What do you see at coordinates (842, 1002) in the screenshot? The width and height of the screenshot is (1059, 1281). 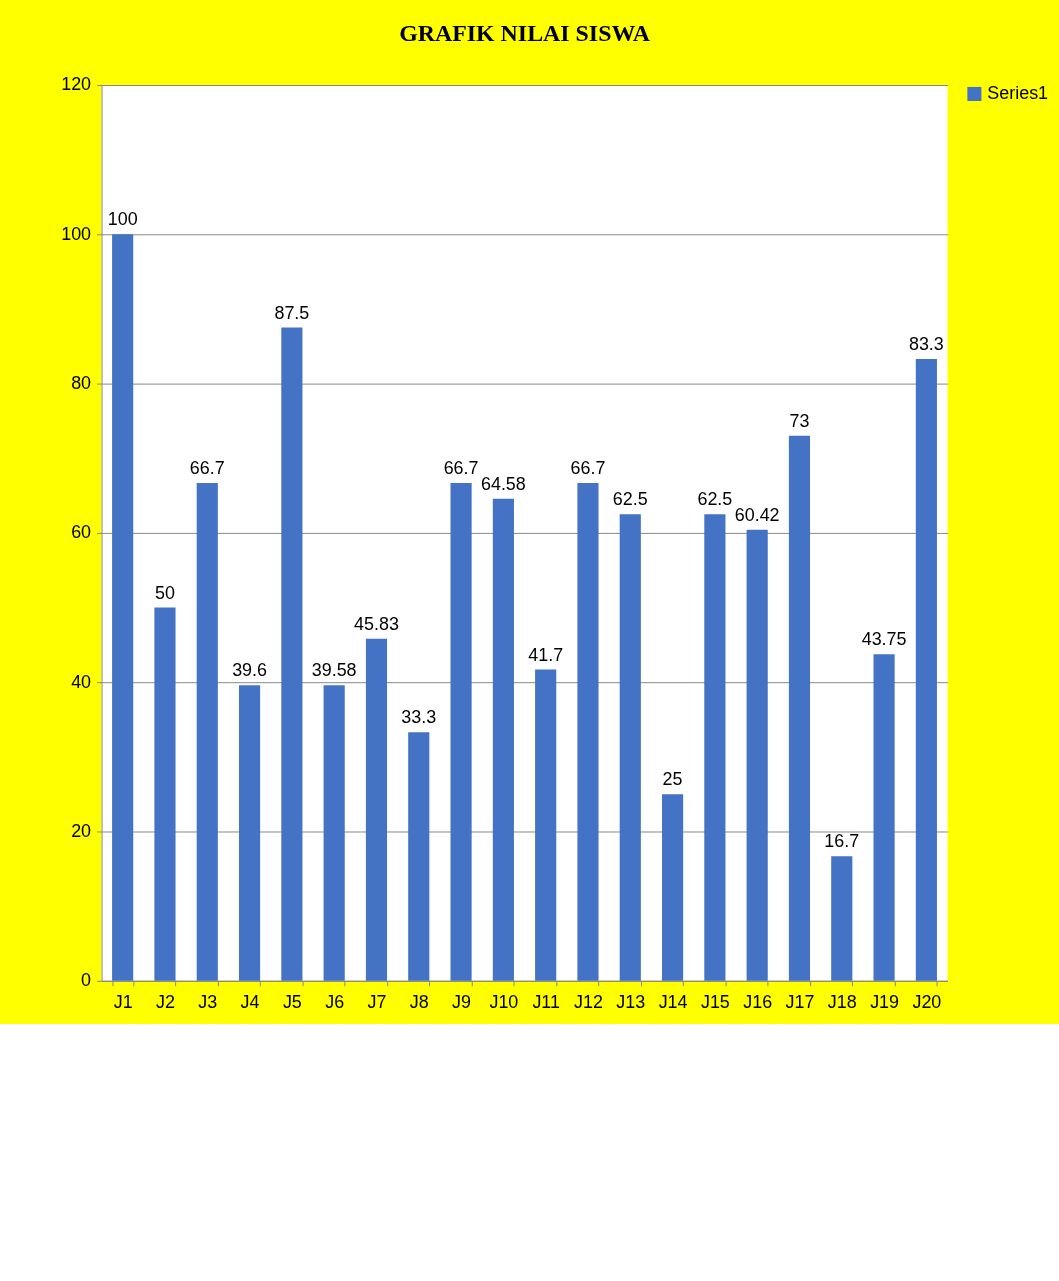 I see `x-tick-label: J18` at bounding box center [842, 1002].